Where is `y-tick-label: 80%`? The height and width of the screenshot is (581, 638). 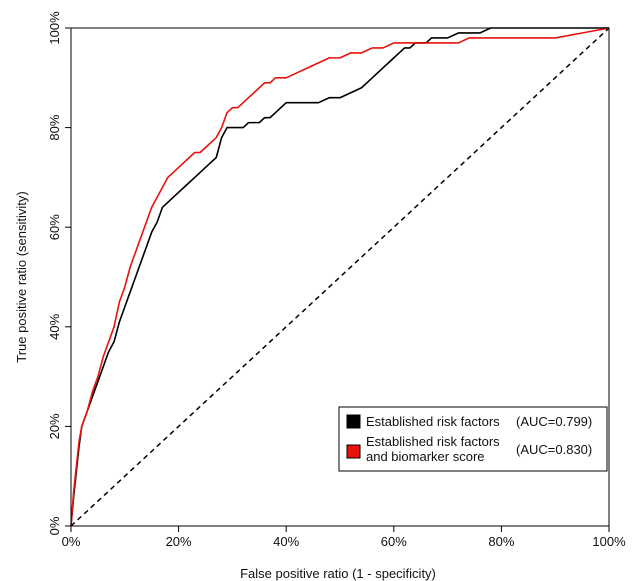
y-tick-label: 80% is located at coordinates (54, 127).